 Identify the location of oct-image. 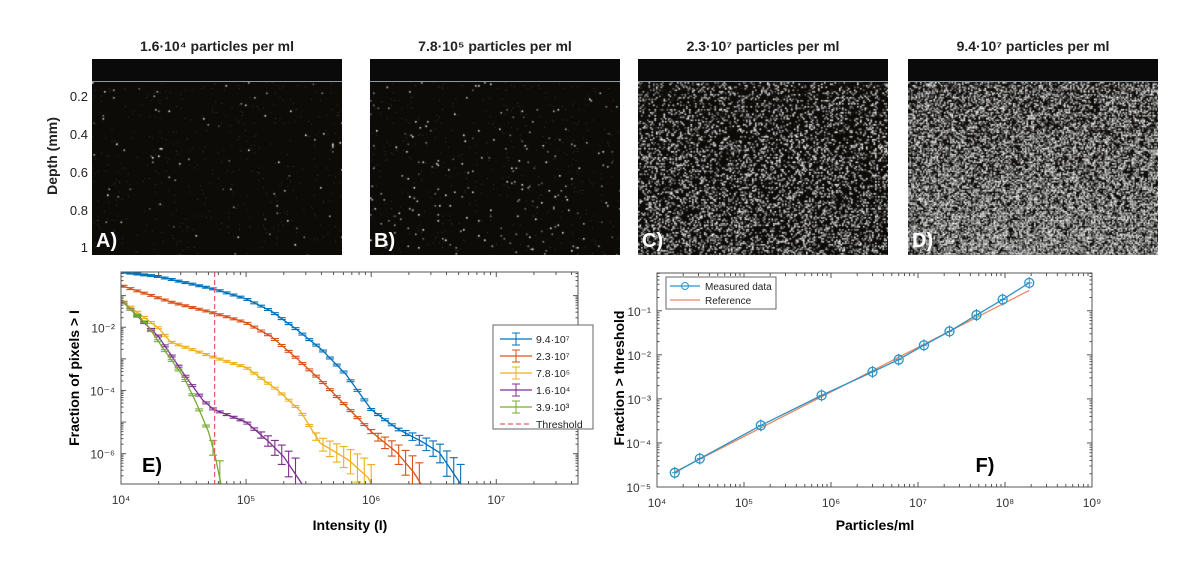
(763, 157).